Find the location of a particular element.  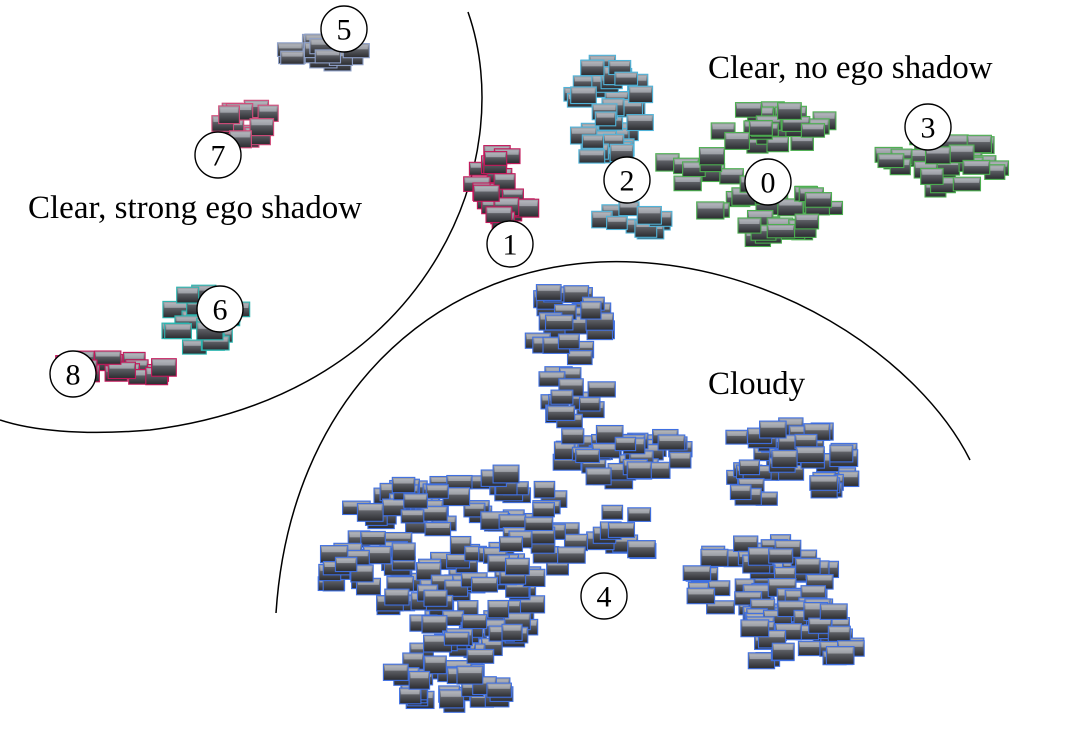

cluster-badge-7: 7 is located at coordinates (218, 155).